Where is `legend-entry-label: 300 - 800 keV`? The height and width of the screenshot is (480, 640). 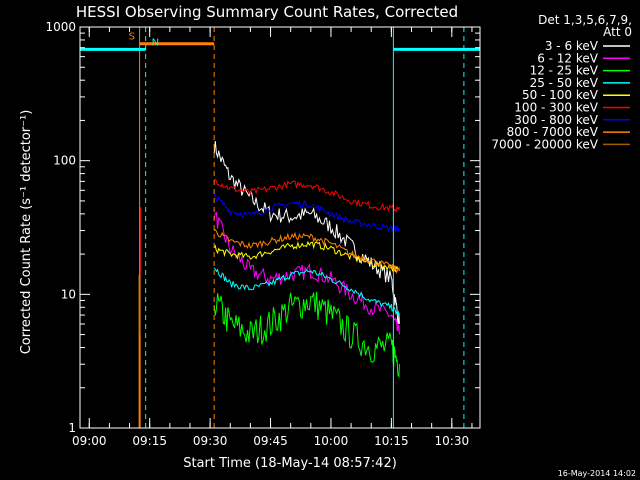 legend-entry-label: 300 - 800 keV is located at coordinates (556, 120).